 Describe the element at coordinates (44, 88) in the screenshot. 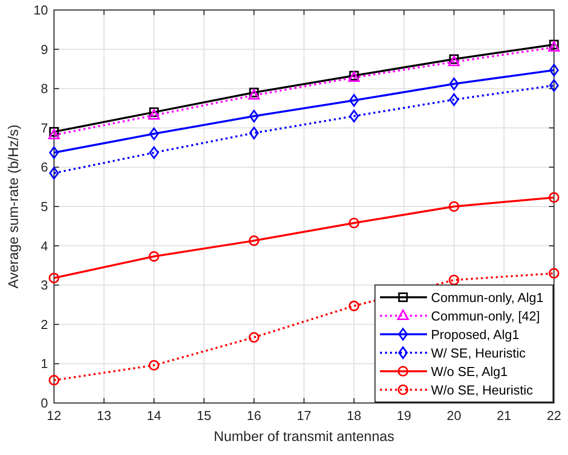

I see `y-tick-label: 8` at that location.